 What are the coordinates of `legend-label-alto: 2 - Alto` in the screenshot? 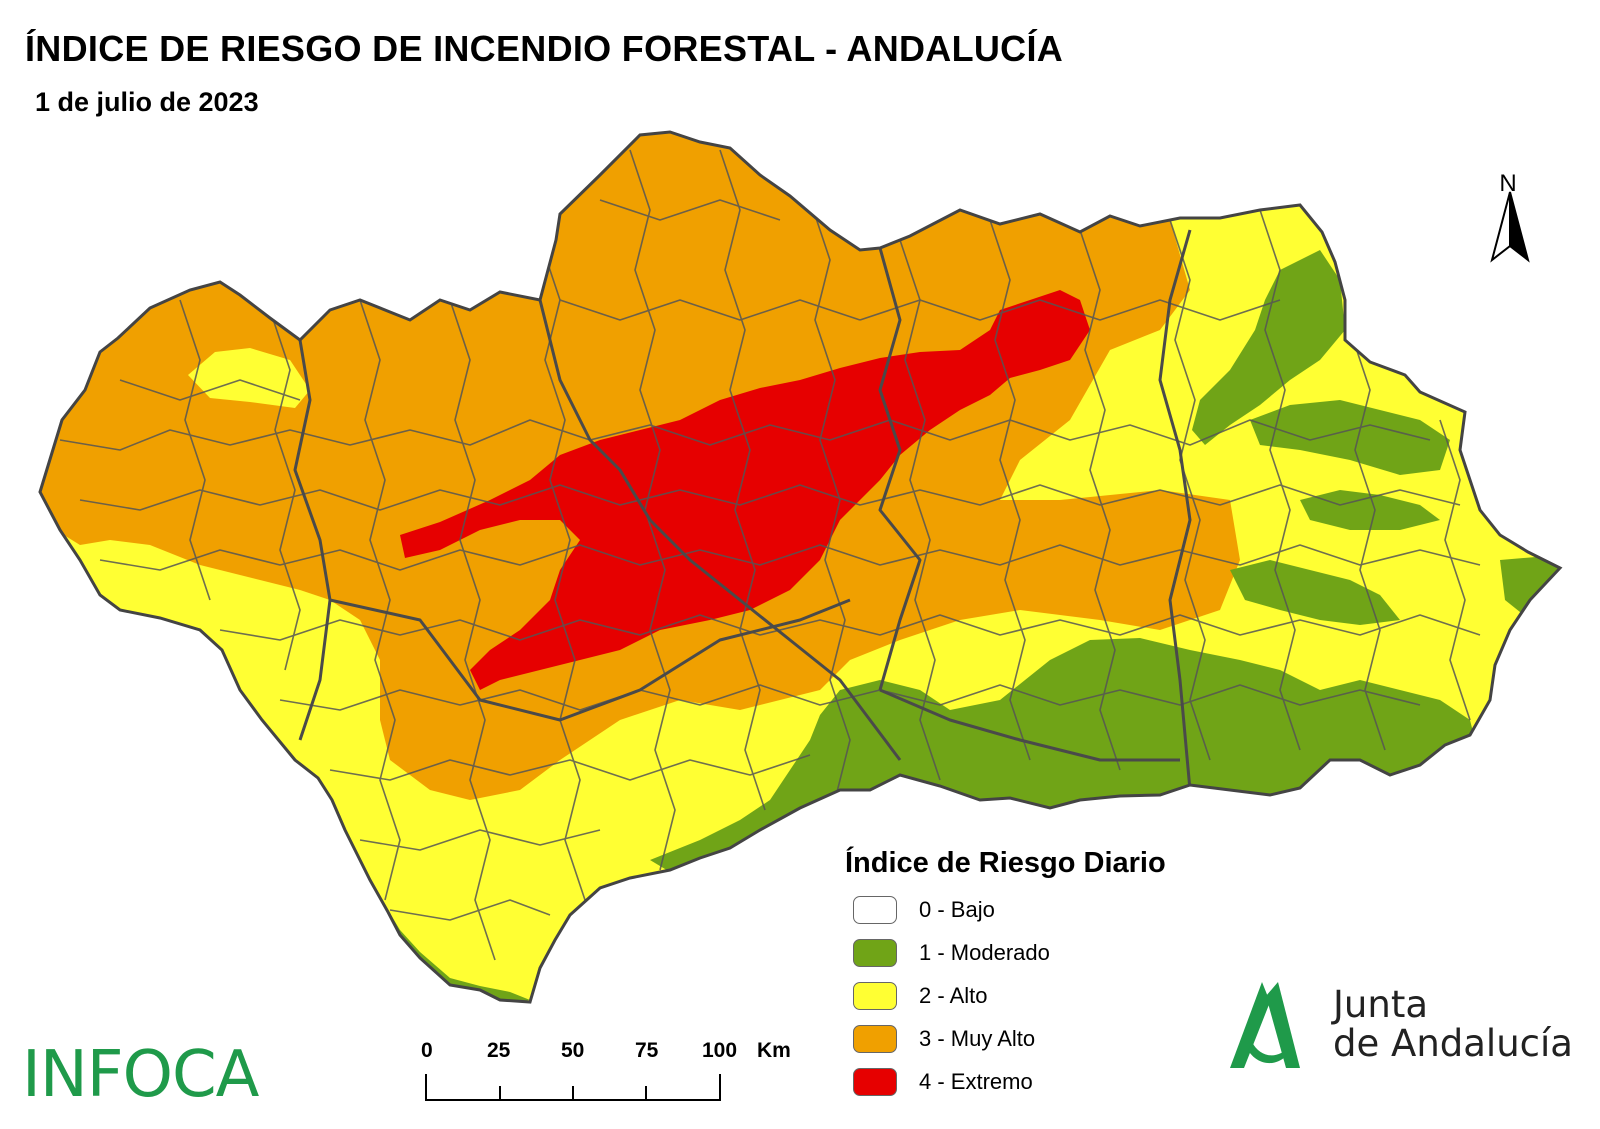 It's located at (953, 995).